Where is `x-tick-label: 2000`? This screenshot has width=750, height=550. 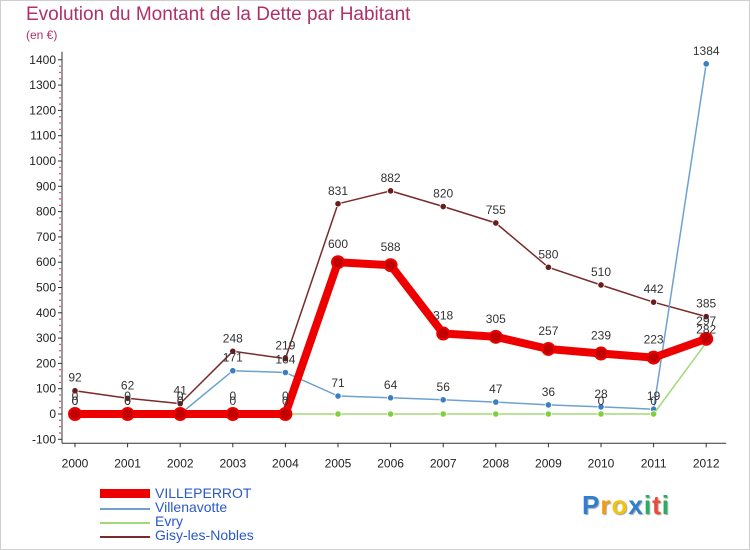 x-tick-label: 2000 is located at coordinates (75, 463).